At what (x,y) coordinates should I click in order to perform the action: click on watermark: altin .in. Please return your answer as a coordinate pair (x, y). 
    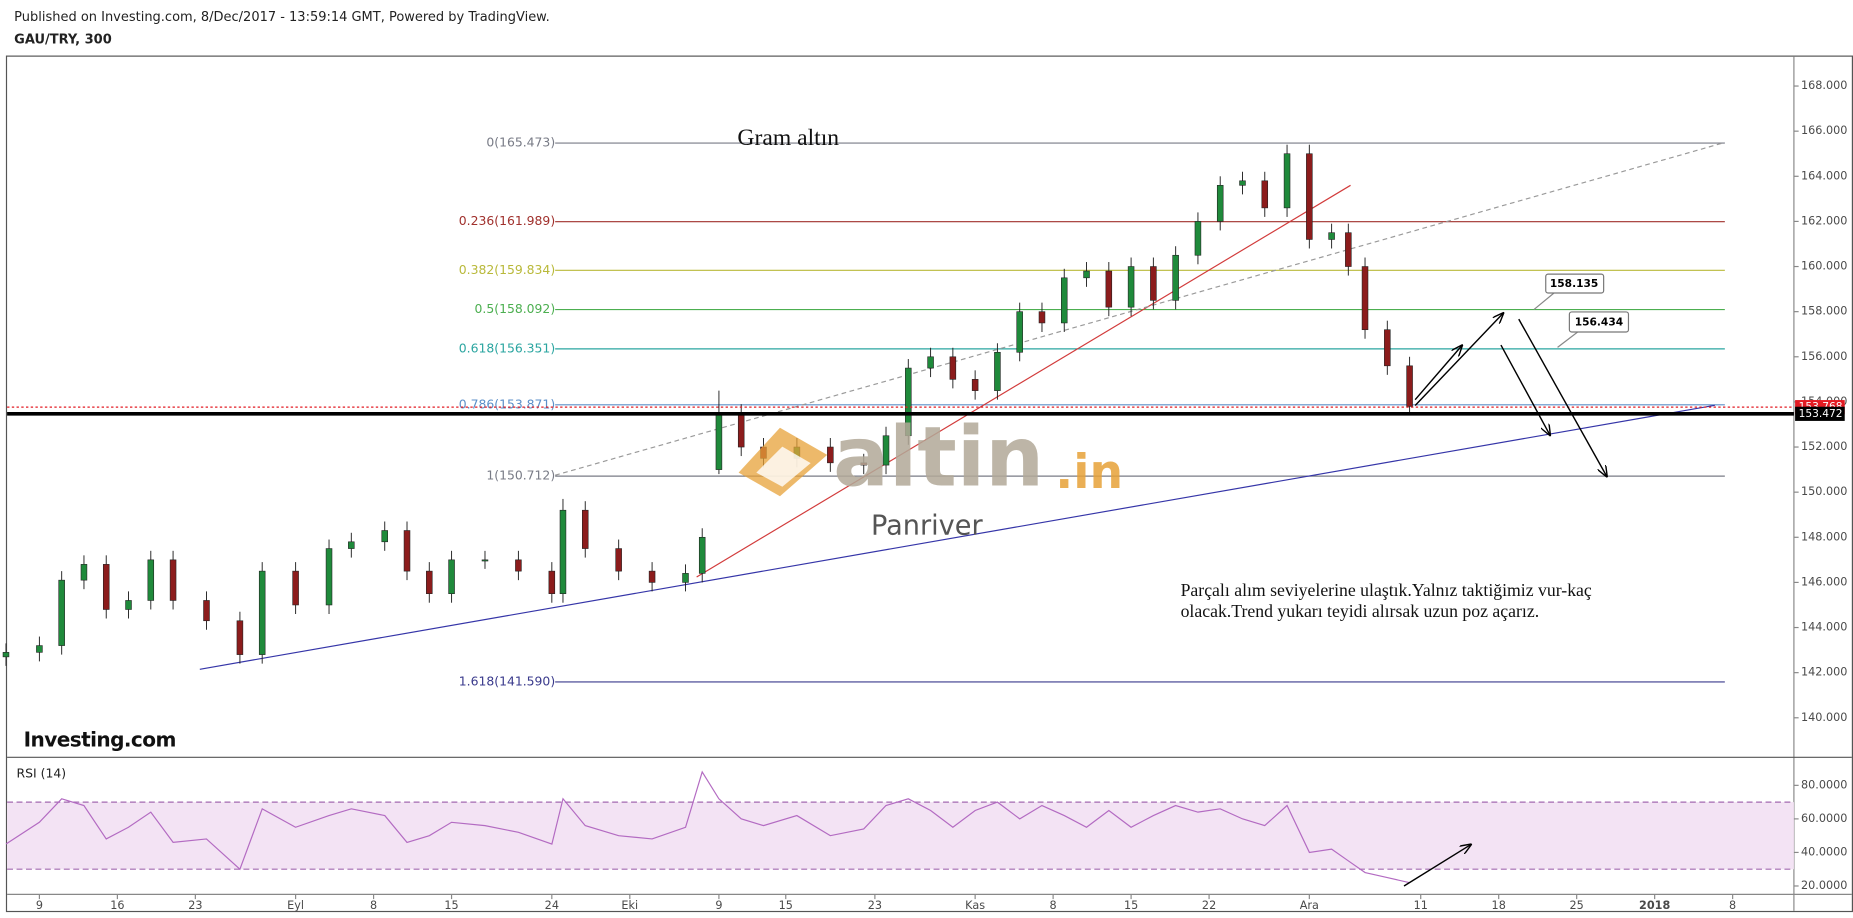
    Looking at the image, I should click on (930, 457).